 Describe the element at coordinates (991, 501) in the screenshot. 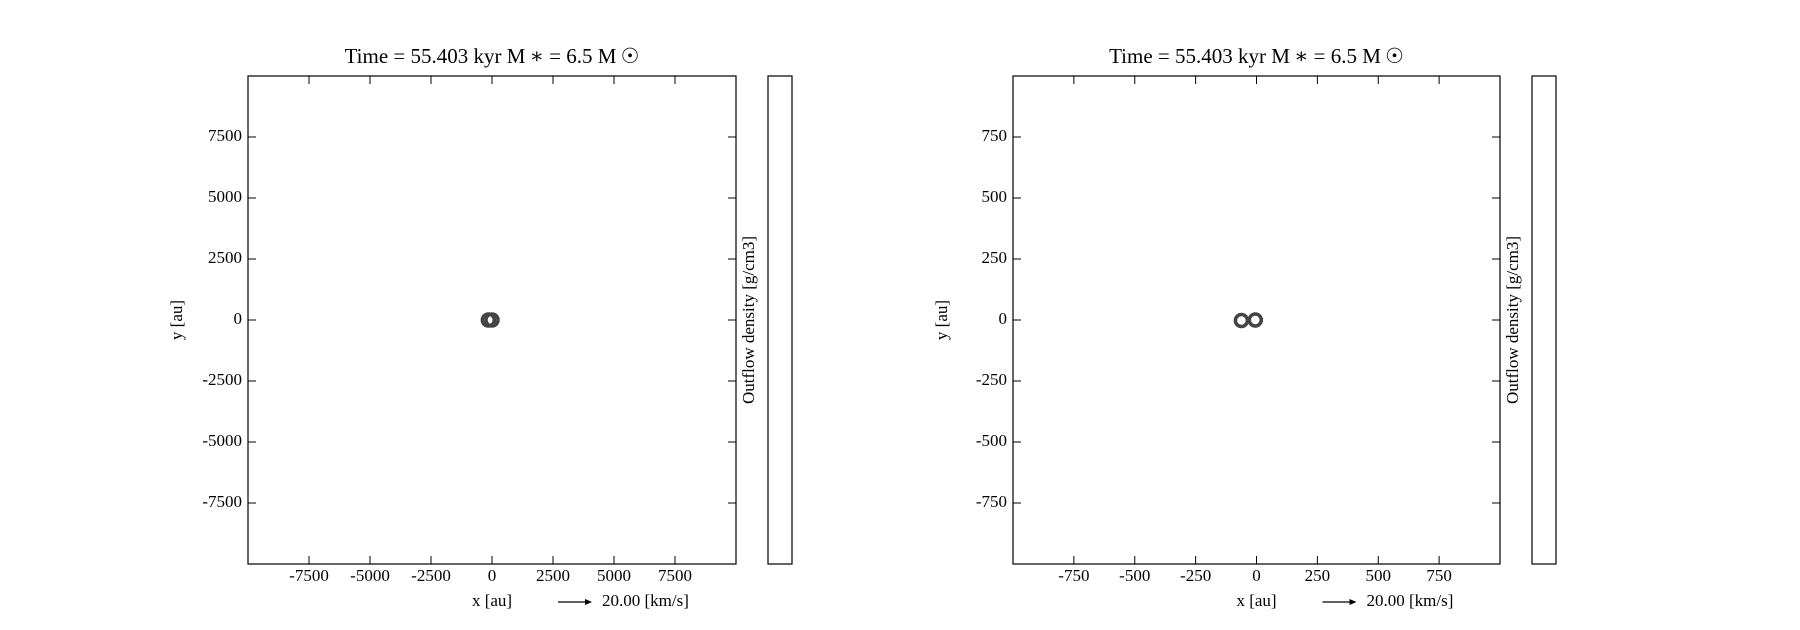

I see `y-tick-label: -750` at that location.